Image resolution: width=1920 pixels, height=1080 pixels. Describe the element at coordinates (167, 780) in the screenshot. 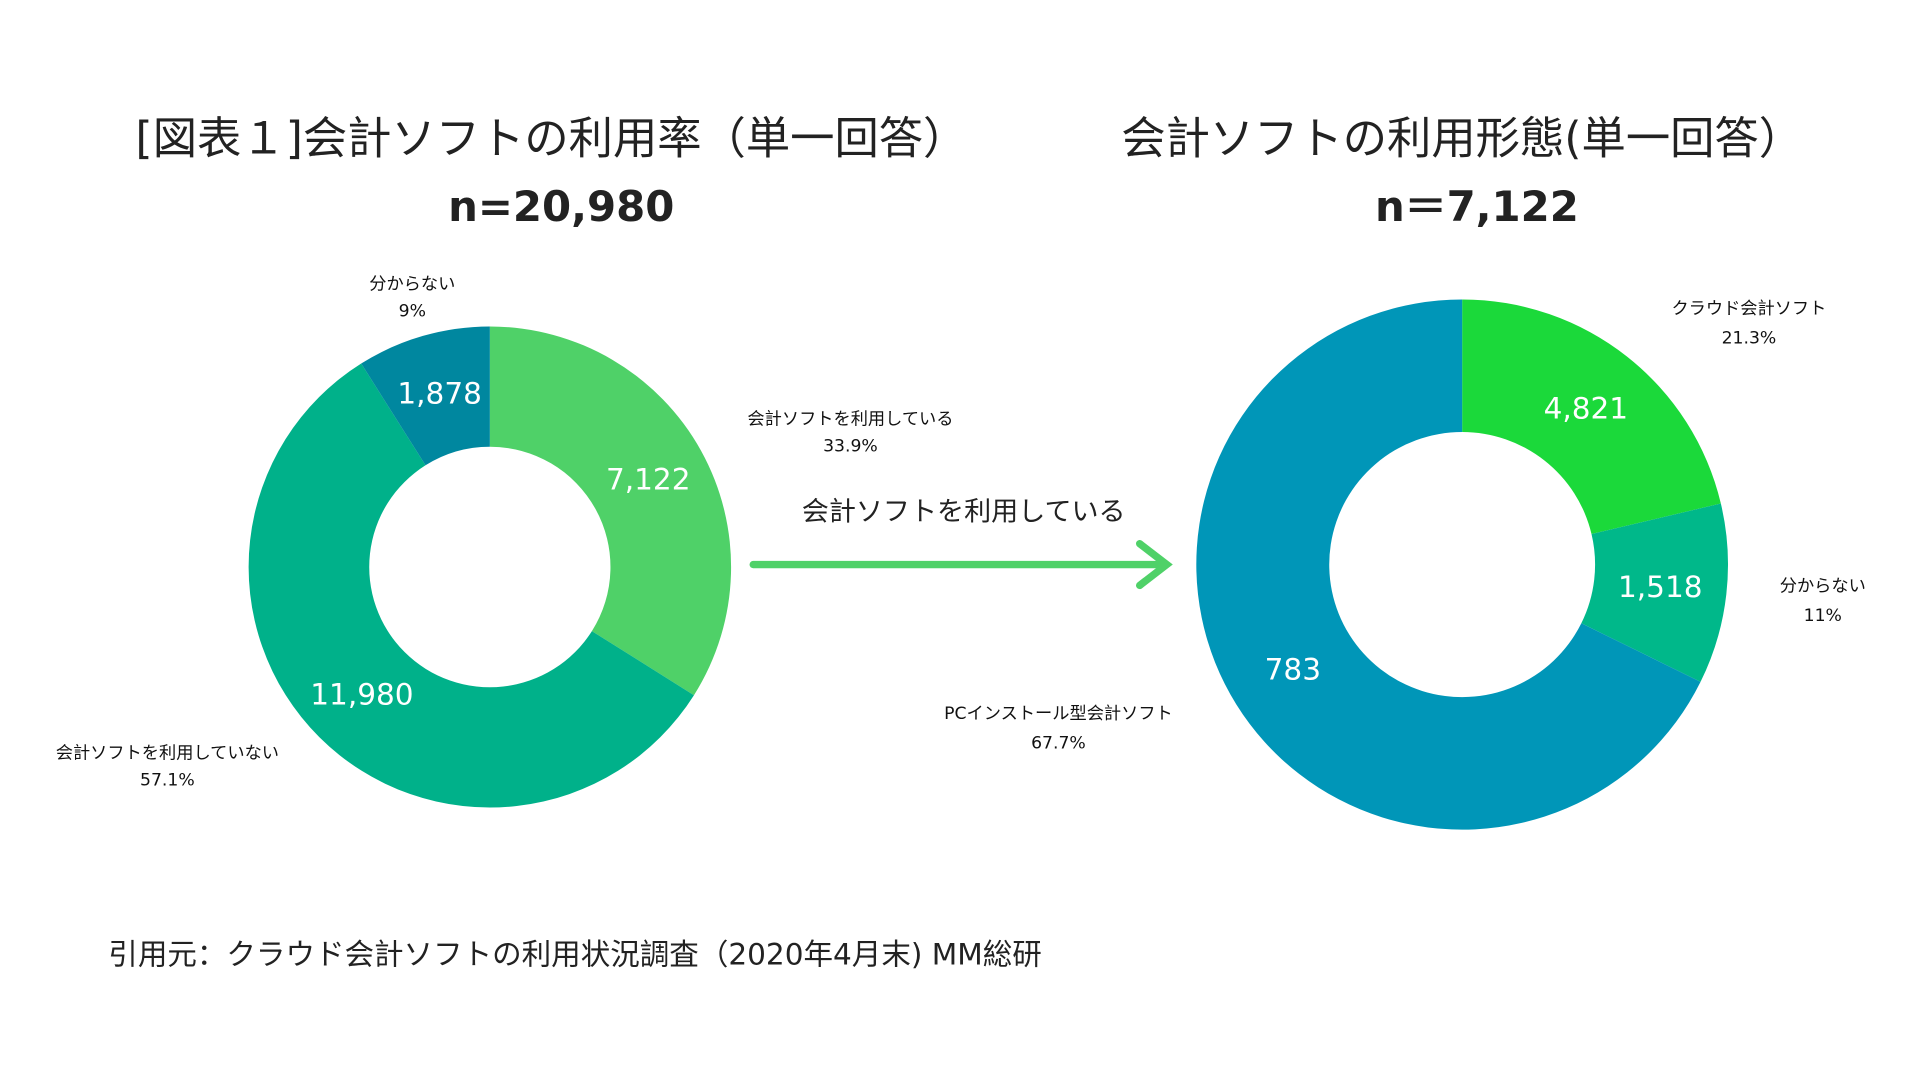

I see `left-pct-not-using: 57.1%` at that location.